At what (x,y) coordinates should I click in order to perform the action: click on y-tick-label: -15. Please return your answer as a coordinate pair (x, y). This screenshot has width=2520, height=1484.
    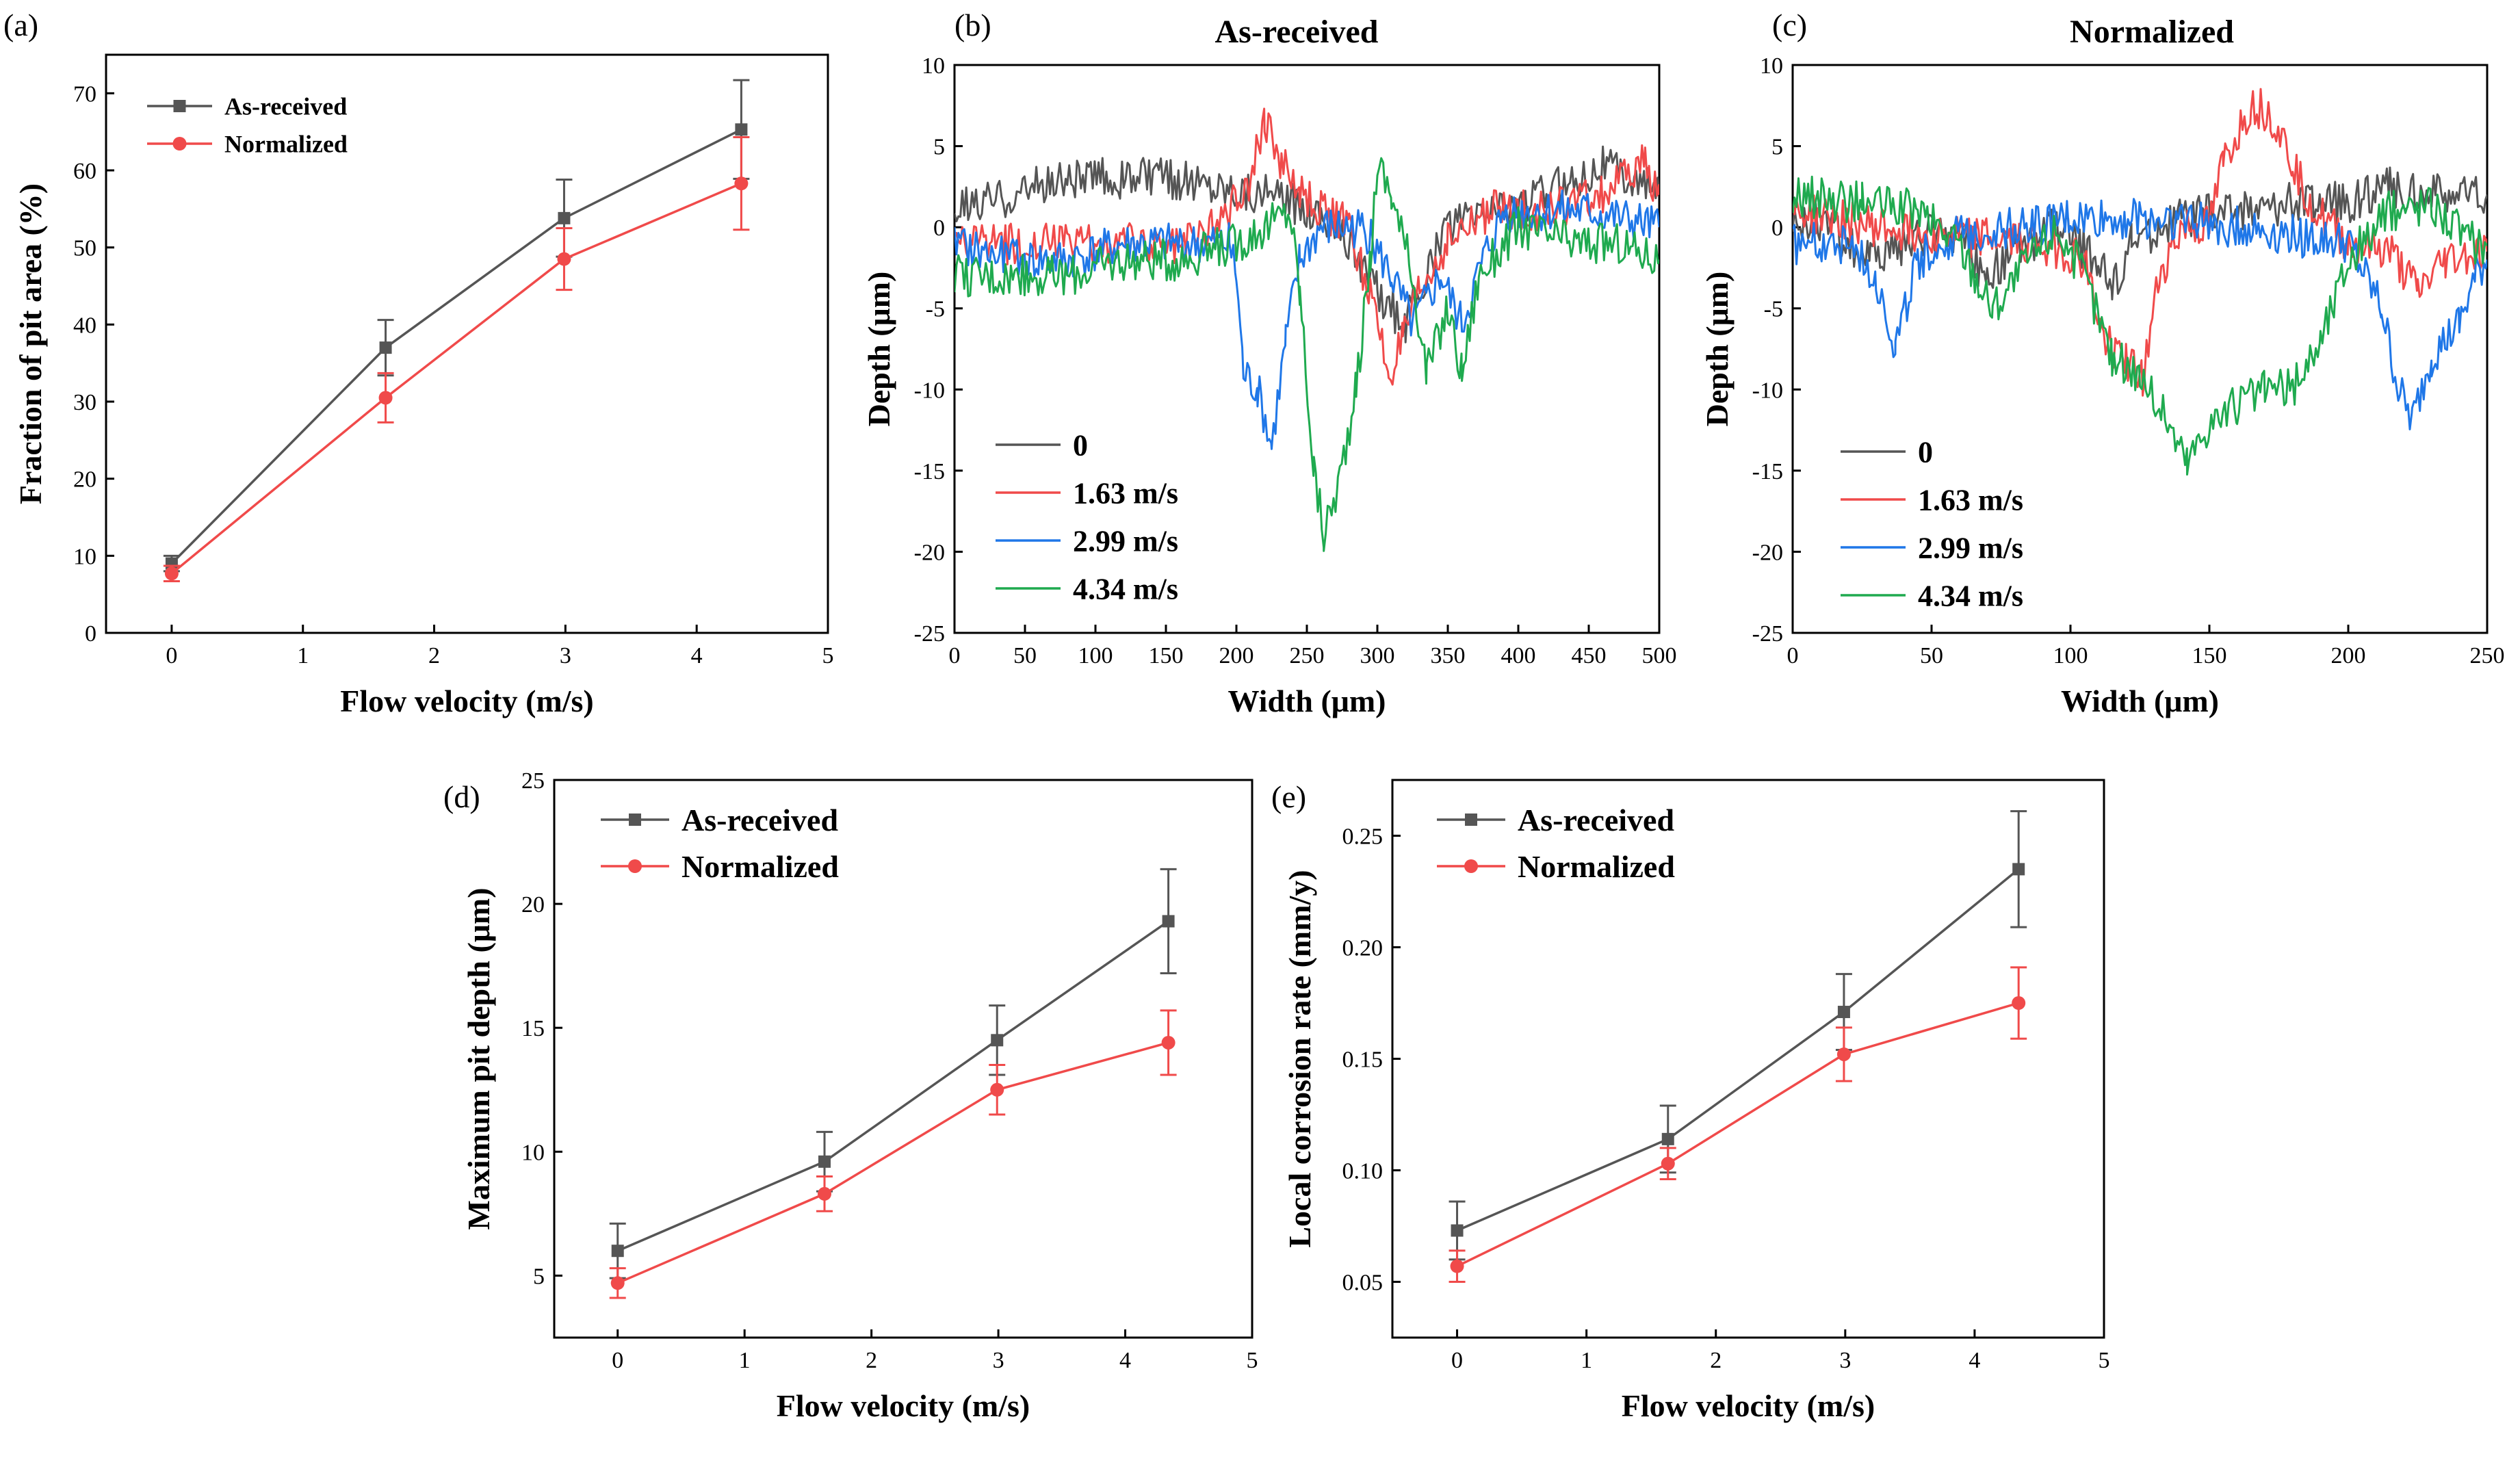
    Looking at the image, I should click on (1767, 471).